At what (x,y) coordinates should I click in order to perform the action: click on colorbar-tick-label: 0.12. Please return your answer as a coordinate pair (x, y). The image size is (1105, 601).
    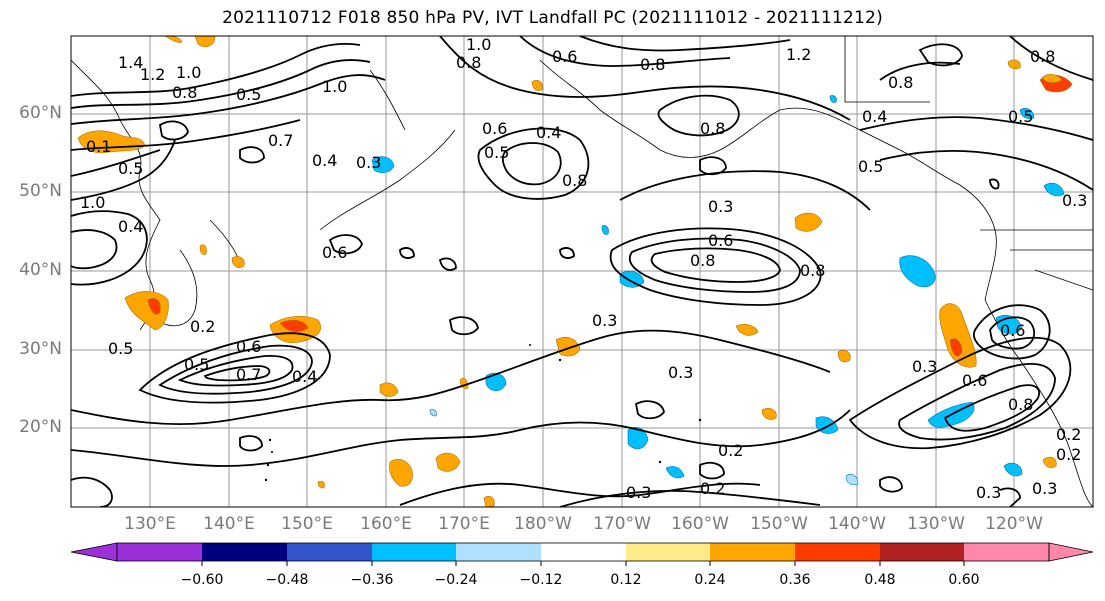
    Looking at the image, I should click on (626, 580).